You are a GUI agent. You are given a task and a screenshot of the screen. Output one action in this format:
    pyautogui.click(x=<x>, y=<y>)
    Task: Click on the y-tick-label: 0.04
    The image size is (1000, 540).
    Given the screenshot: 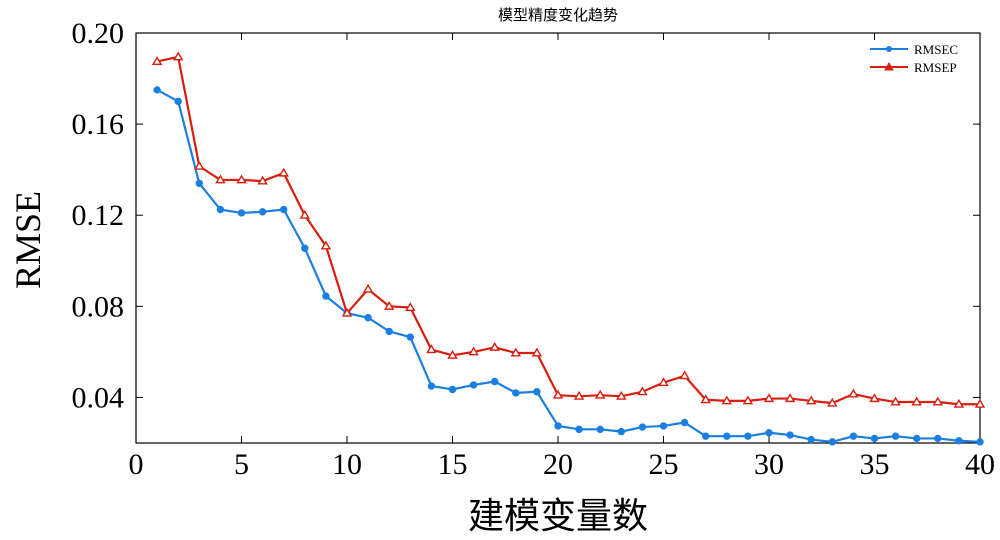 What is the action you would take?
    pyautogui.click(x=98, y=397)
    